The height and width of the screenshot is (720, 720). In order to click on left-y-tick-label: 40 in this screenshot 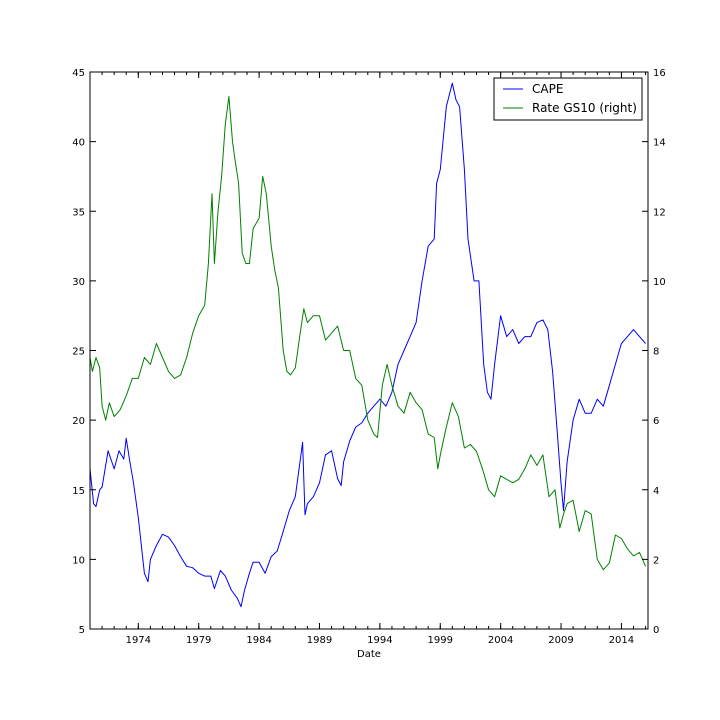, I will do `click(78, 143)`.